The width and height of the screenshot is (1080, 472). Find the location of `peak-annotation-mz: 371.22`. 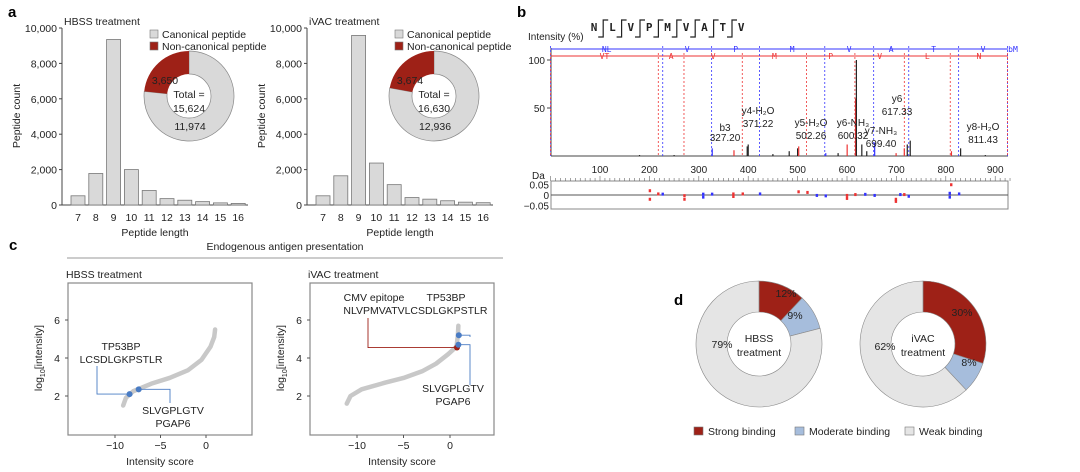

peak-annotation-mz: 371.22 is located at coordinates (758, 124).